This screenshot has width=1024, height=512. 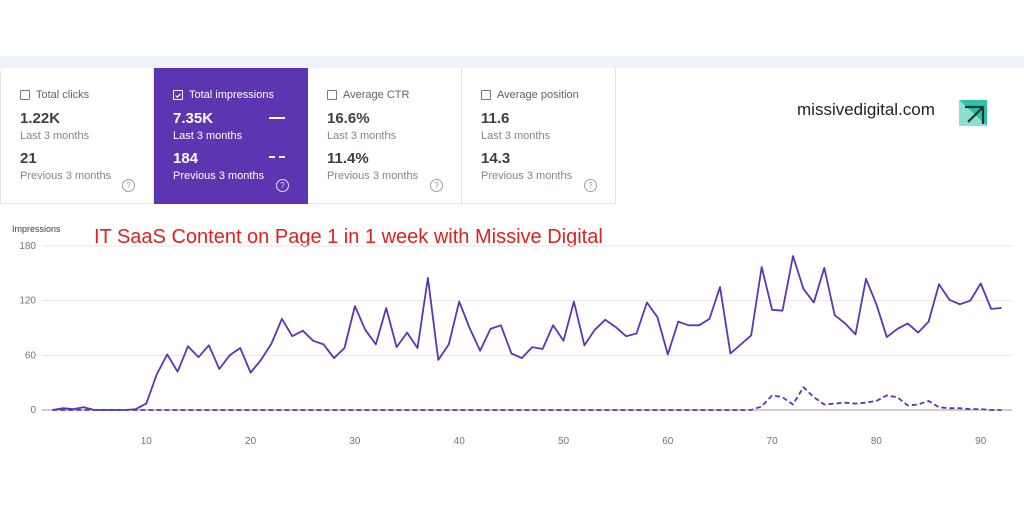 What do you see at coordinates (355, 441) in the screenshot?
I see `x-tick-label: 30` at bounding box center [355, 441].